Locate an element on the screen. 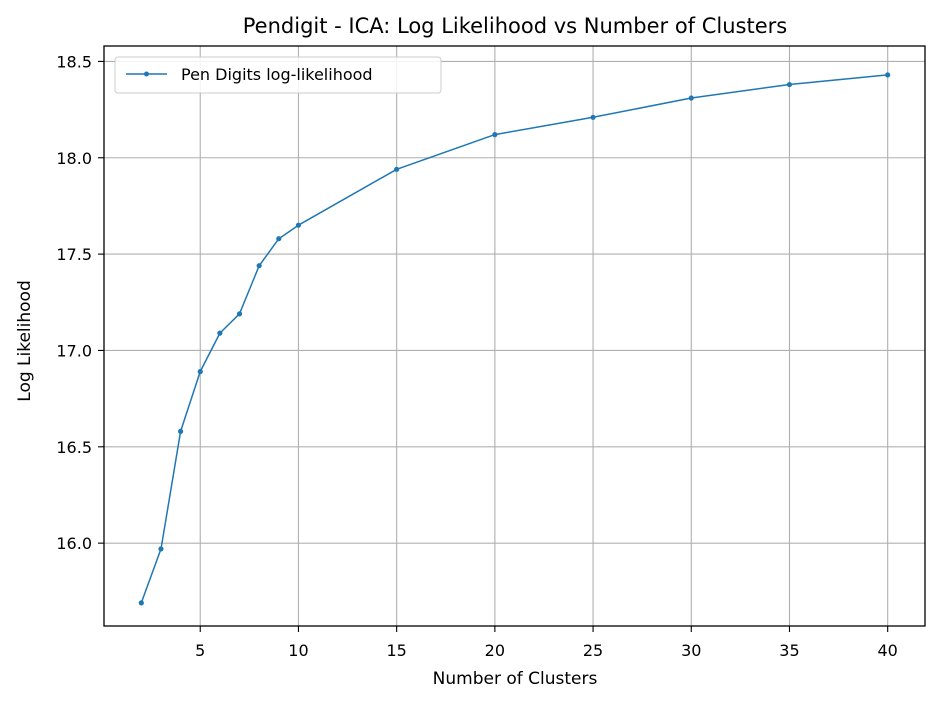  x-tick-label: 5 is located at coordinates (200, 650).